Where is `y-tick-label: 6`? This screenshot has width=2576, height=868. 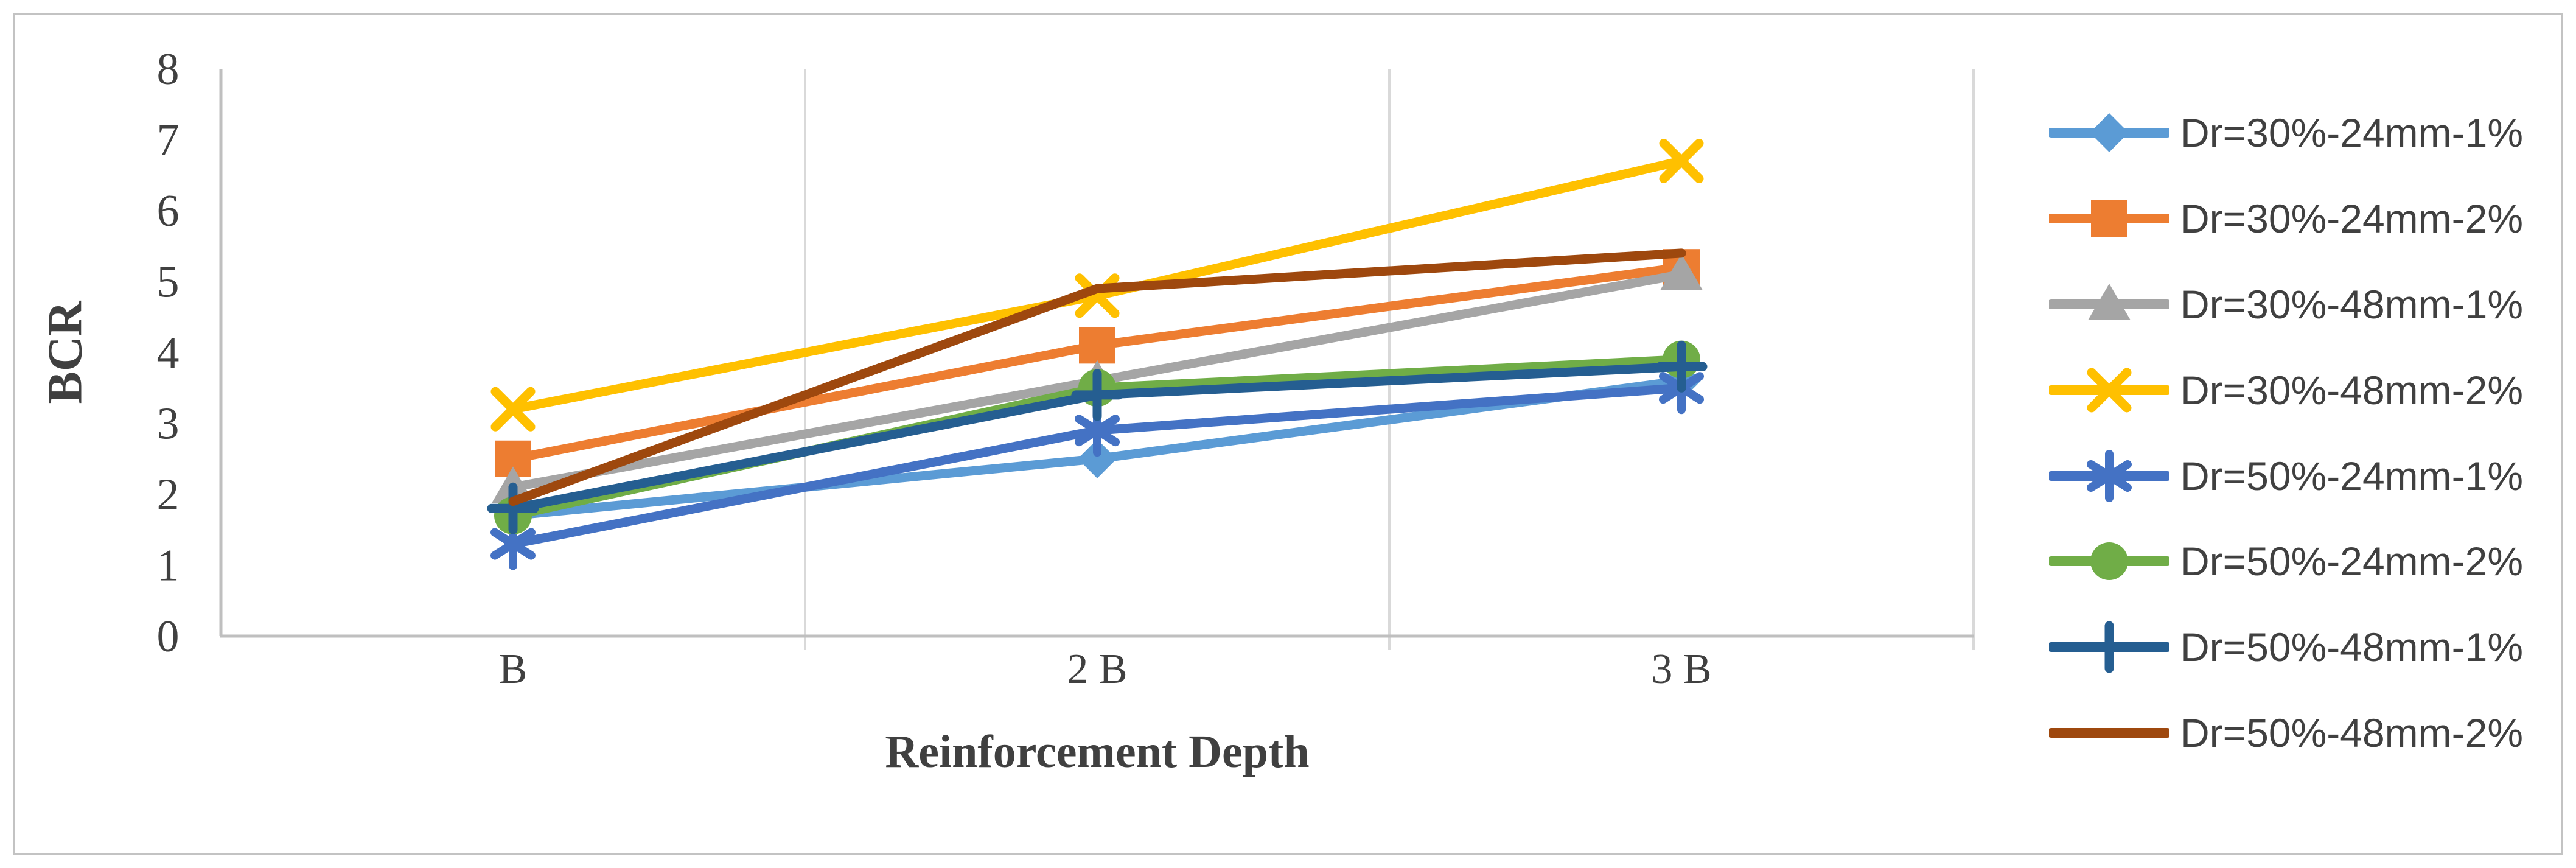
y-tick-label: 6 is located at coordinates (168, 211).